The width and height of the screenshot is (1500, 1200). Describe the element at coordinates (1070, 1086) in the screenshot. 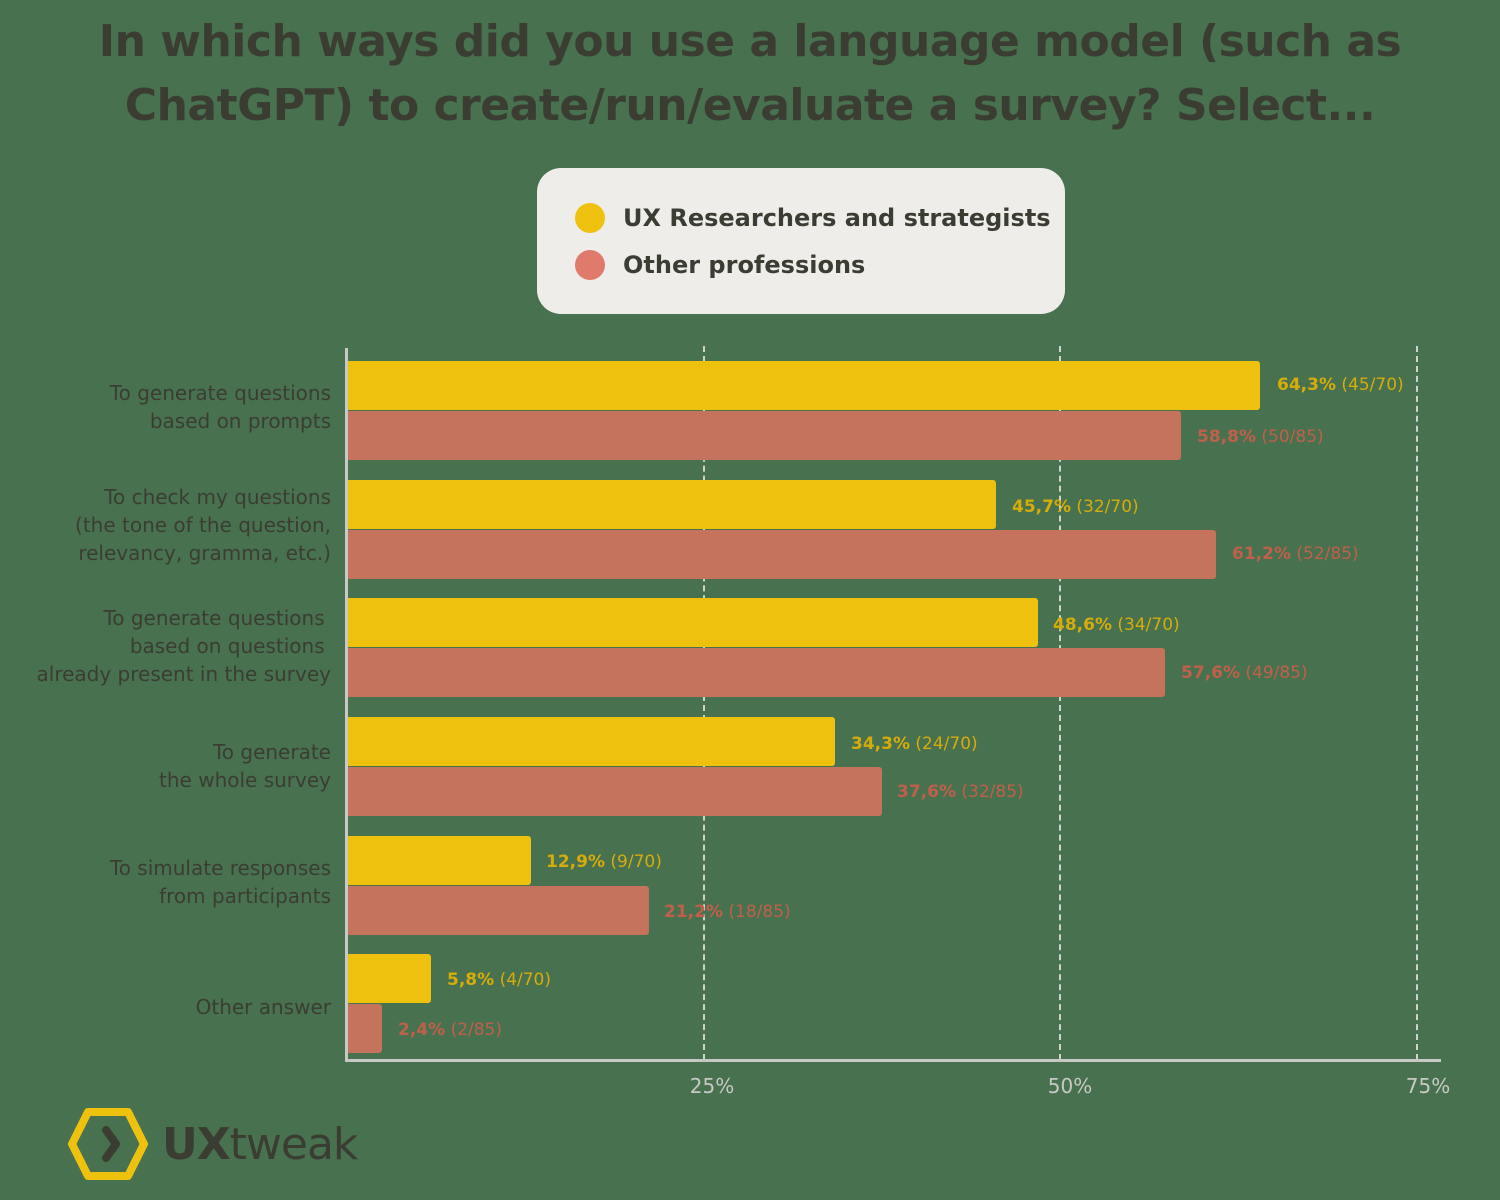

I see `x-tick-label: 50%` at that location.